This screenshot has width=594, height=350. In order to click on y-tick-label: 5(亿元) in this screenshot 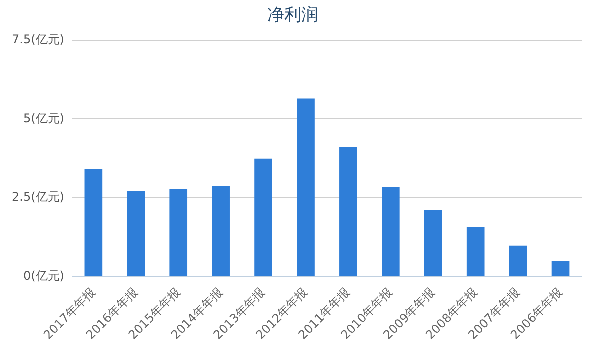, I will do `click(43, 118)`.